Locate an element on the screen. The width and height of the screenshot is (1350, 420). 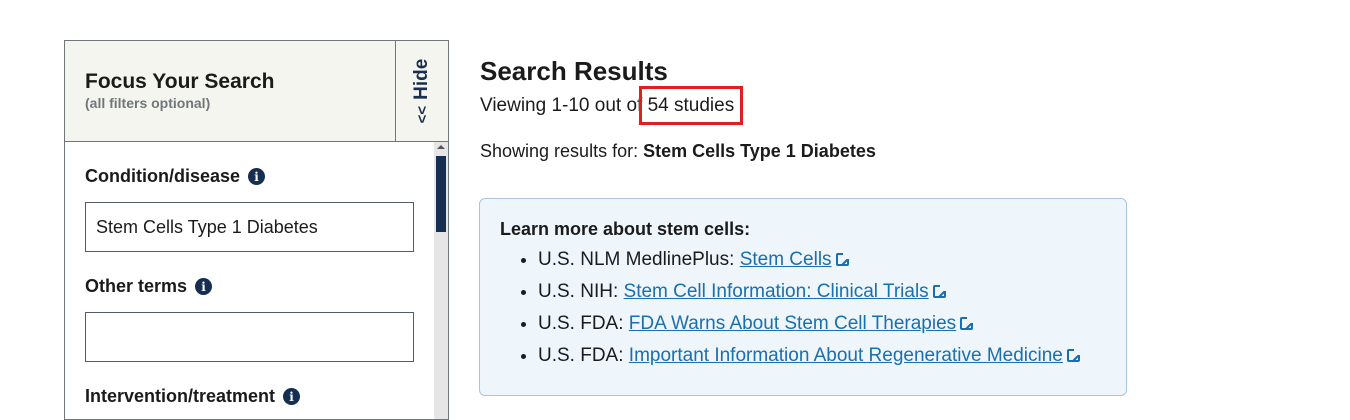
fda-warns-link: FDA Warns About Stem Cell Therapies is located at coordinates (792, 323).